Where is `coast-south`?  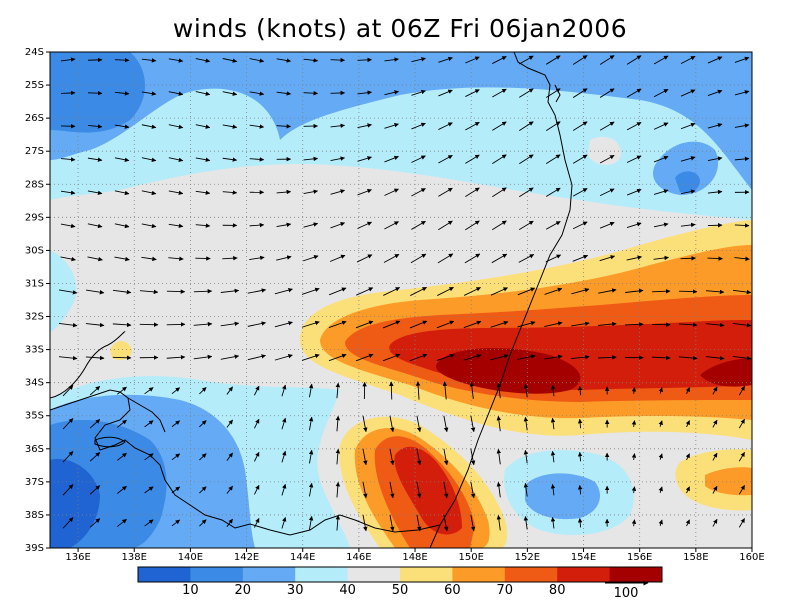
coast-south is located at coordinates (245, 462).